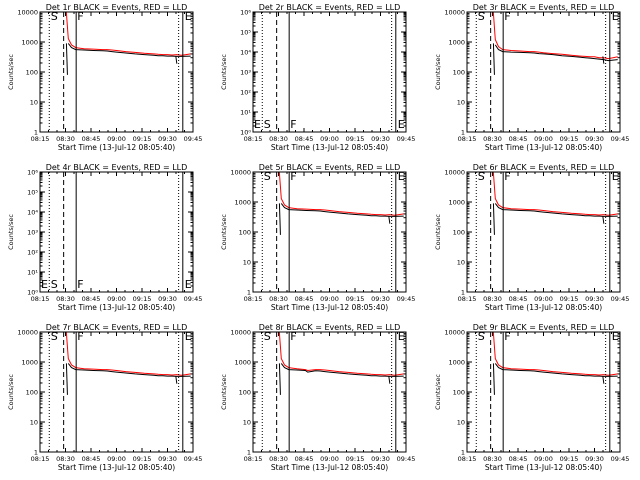 The height and width of the screenshot is (480, 640). What do you see at coordinates (330, 7) in the screenshot?
I see `panel-title: Det 2r BLACK = Events, RED = LLD` at bounding box center [330, 7].